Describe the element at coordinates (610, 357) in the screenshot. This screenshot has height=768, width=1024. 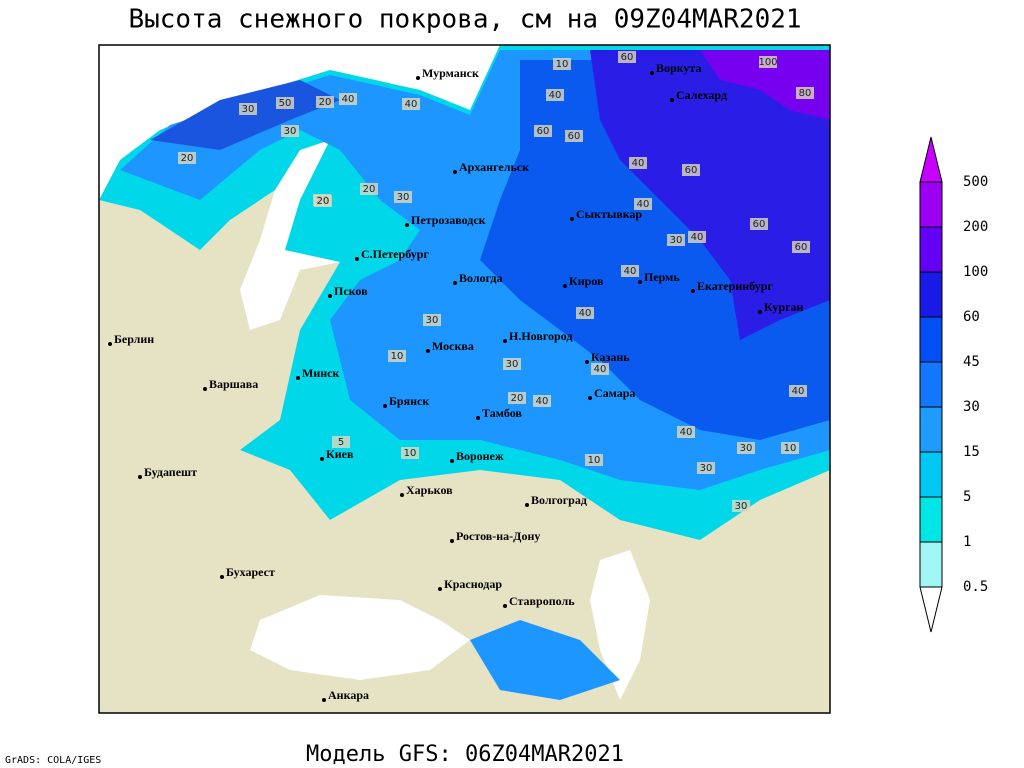
I see `city-label: Казань` at that location.